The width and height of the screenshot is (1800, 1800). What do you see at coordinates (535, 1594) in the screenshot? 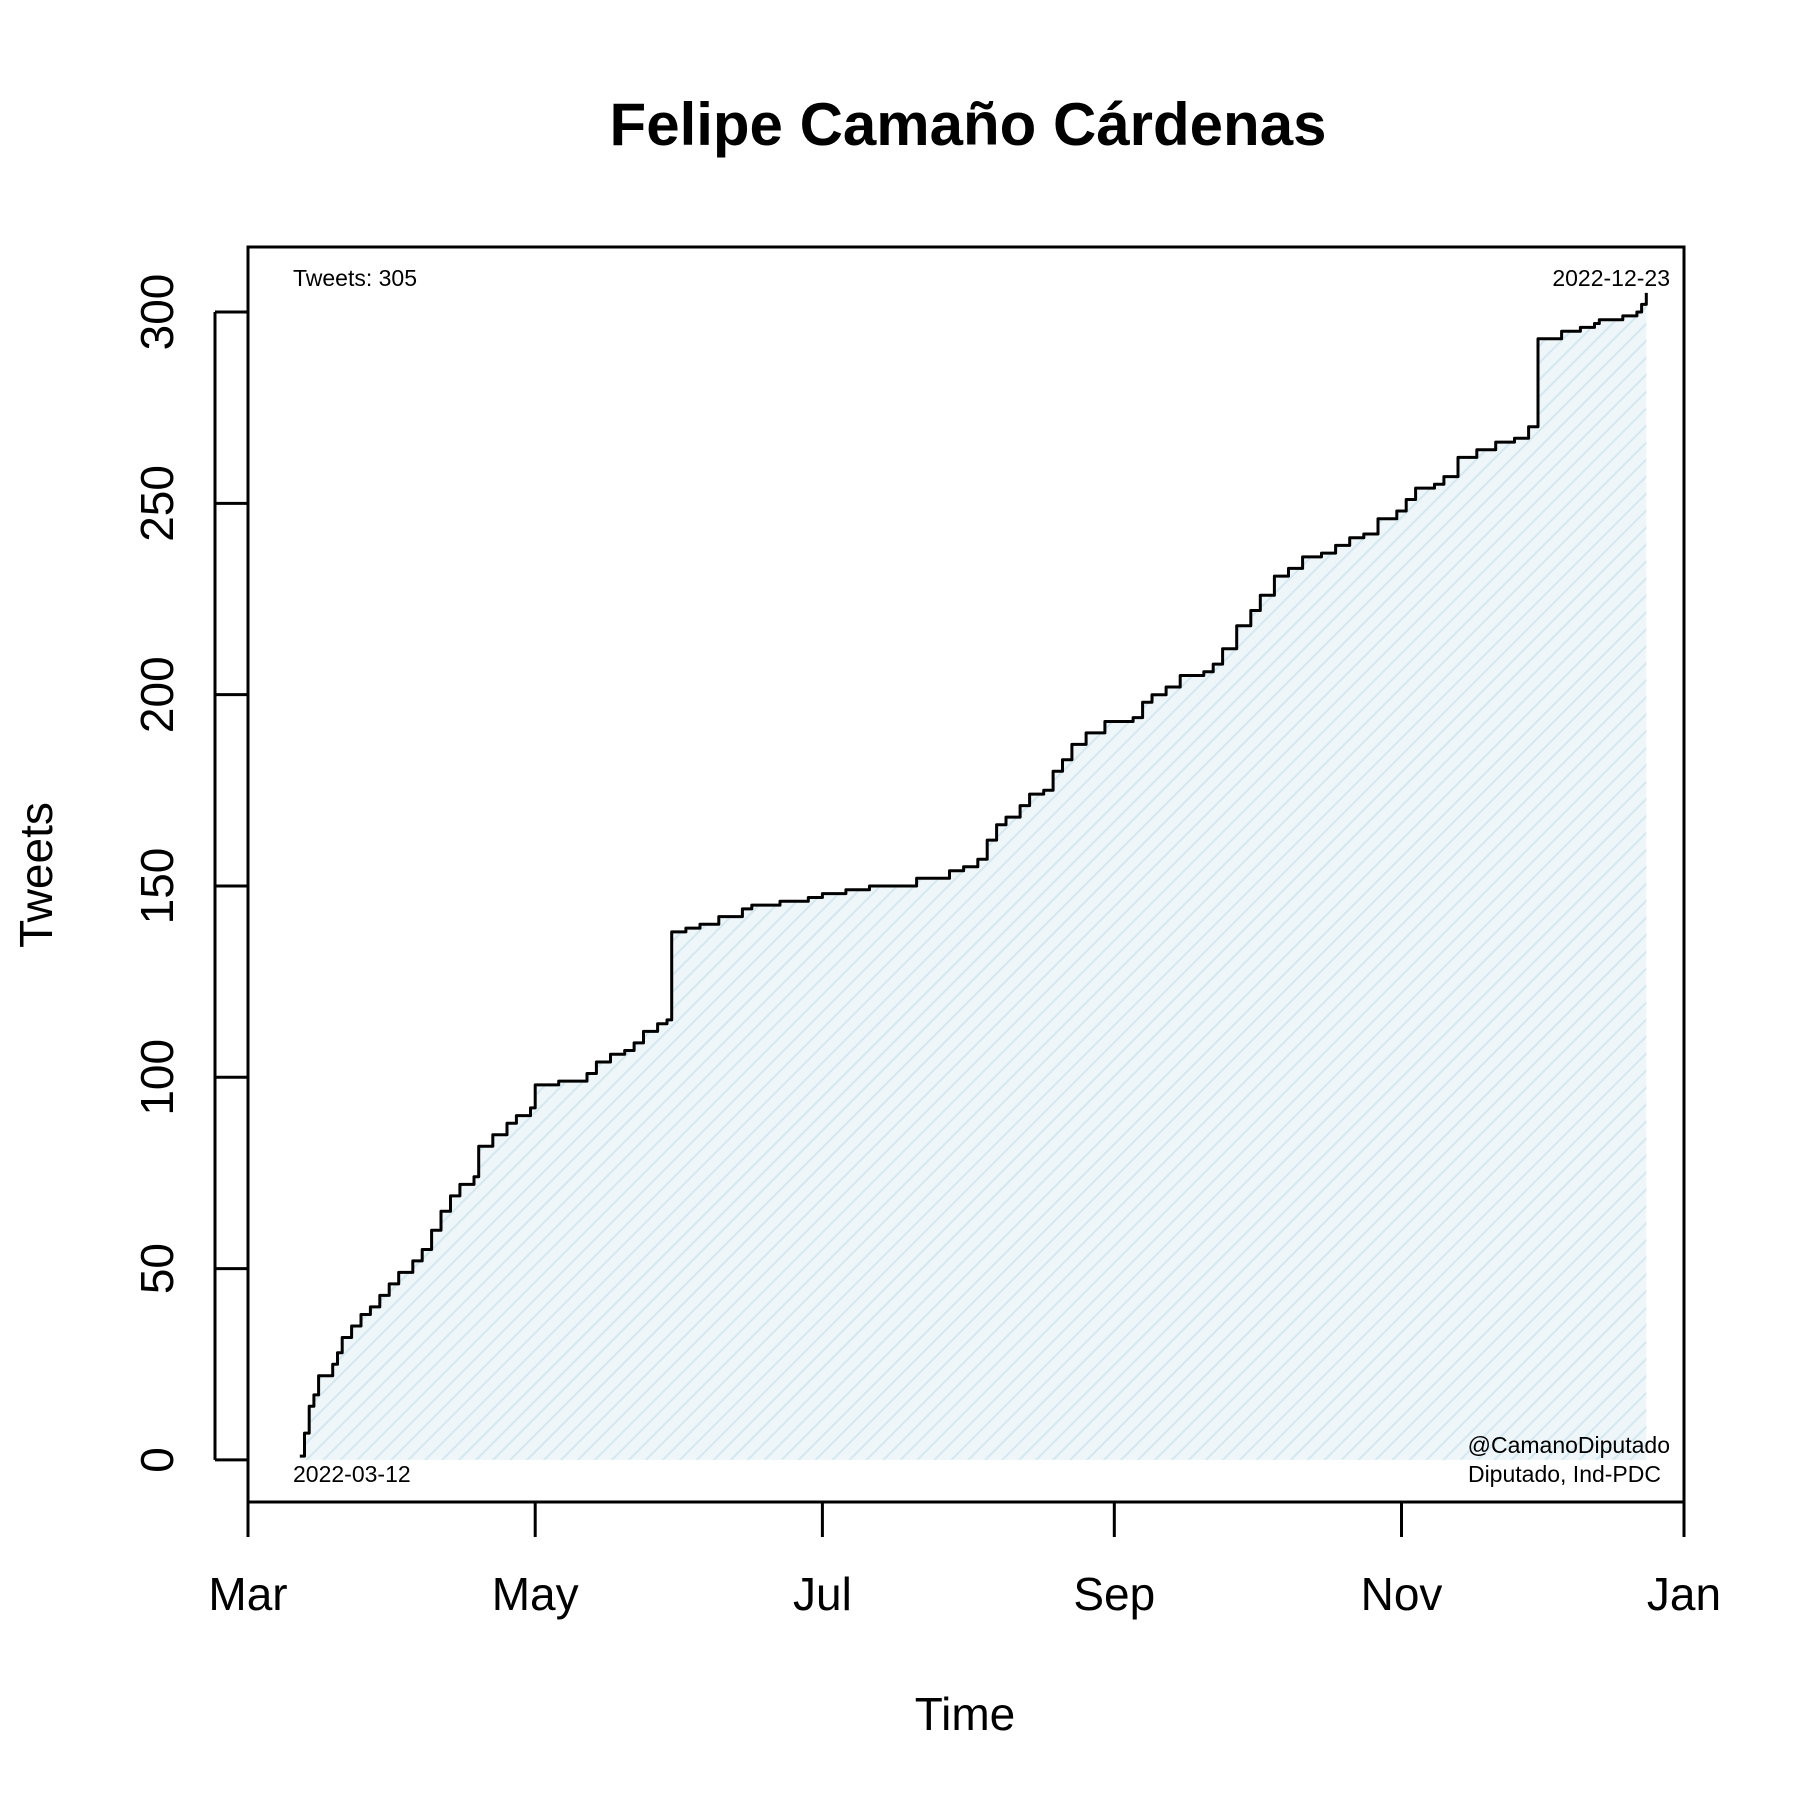
I see `x-tick-label: May` at bounding box center [535, 1594].